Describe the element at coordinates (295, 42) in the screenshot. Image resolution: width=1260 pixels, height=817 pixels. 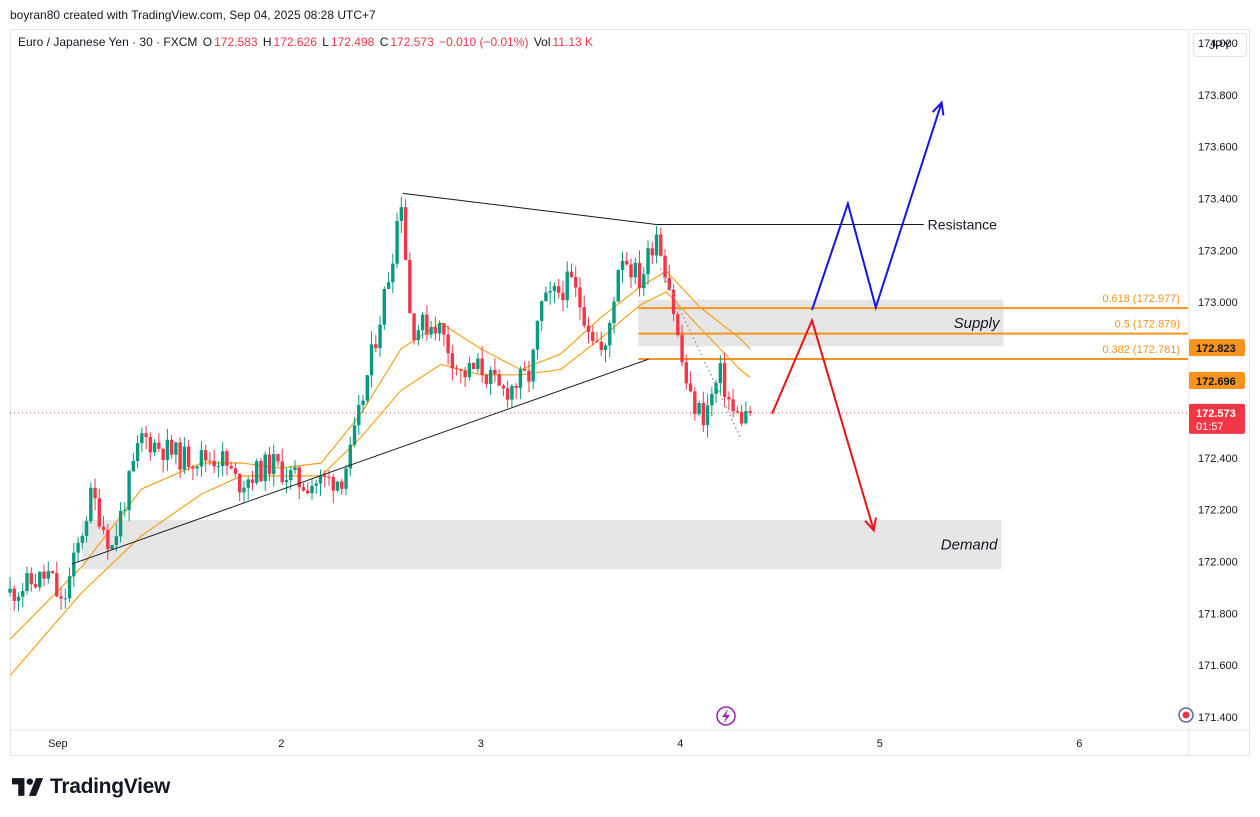
I see `high-value: 172.626` at that location.